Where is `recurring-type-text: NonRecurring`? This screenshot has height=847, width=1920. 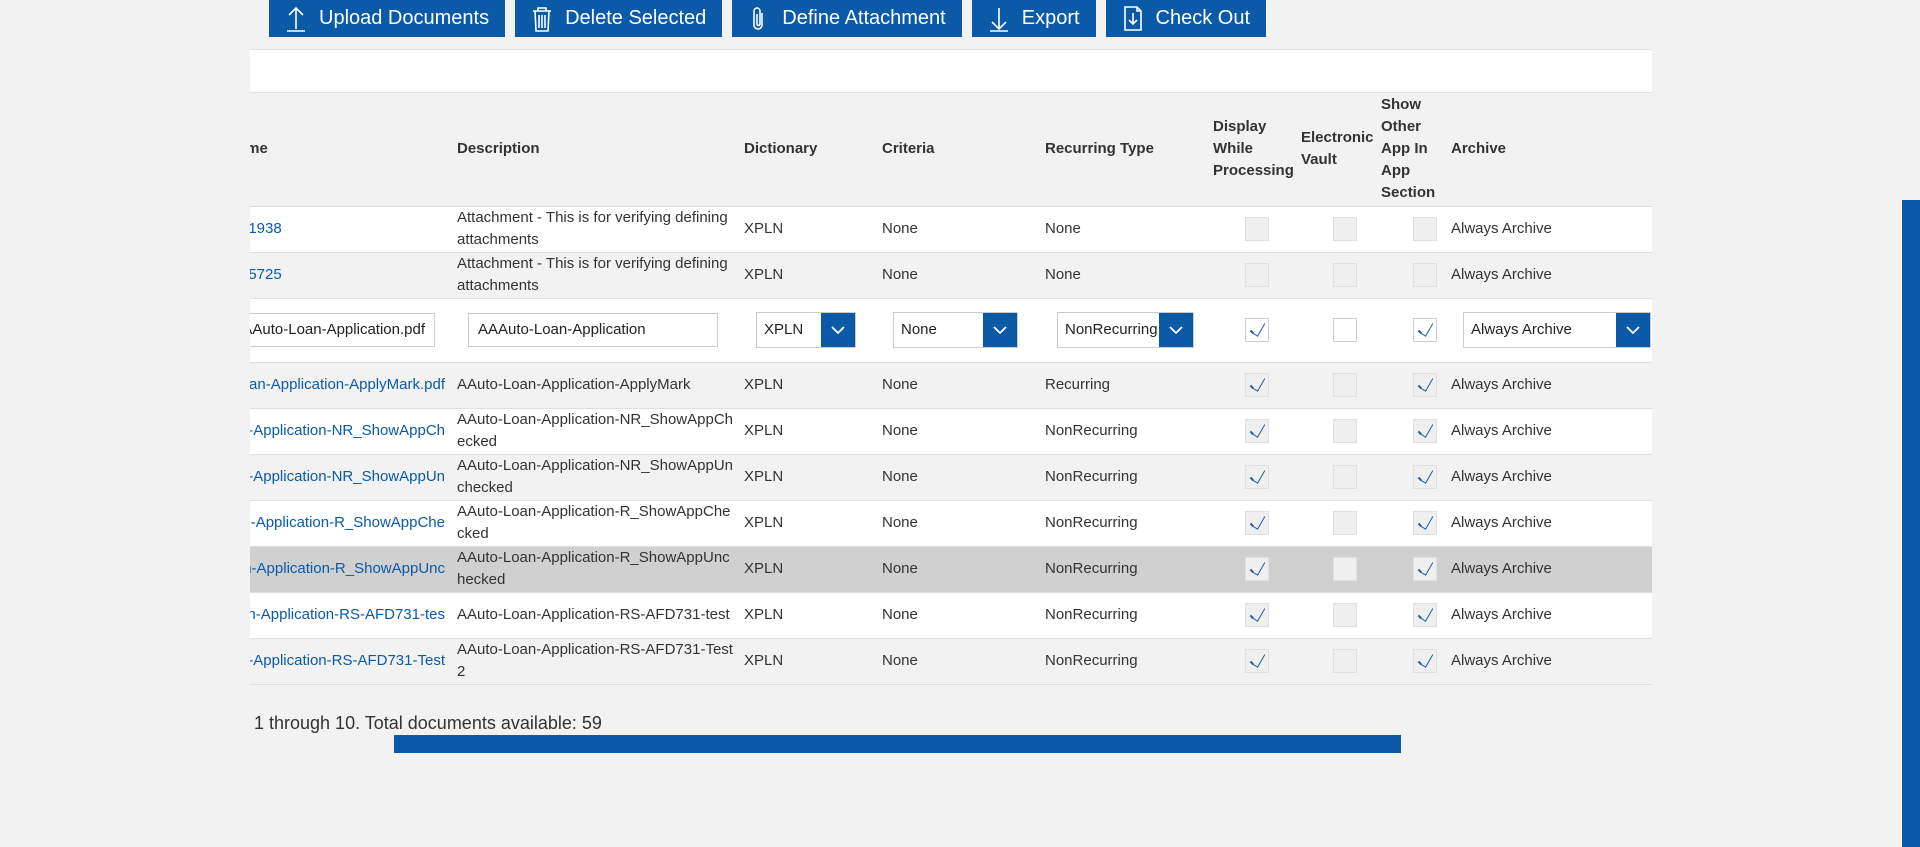 recurring-type-text: NonRecurring is located at coordinates (1091, 430).